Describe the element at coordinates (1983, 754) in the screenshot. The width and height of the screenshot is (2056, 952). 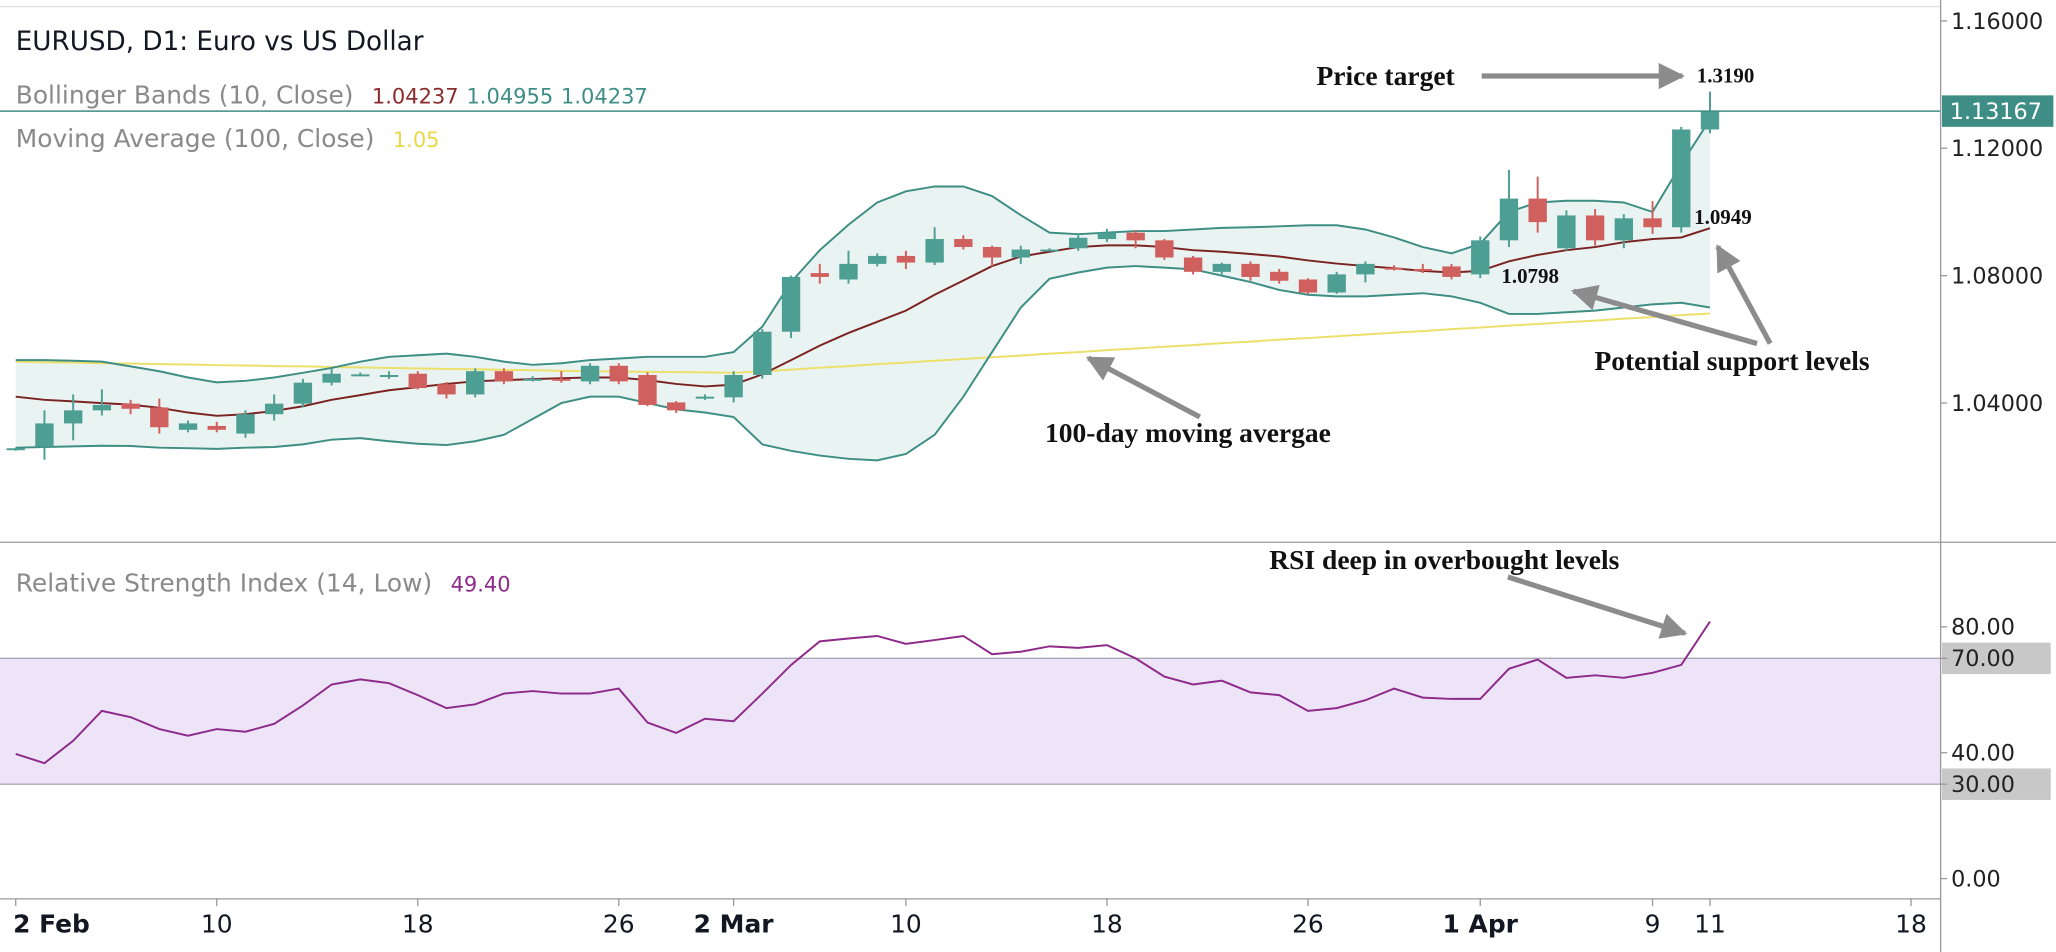
I see `y-tick-label: 40.00` at that location.